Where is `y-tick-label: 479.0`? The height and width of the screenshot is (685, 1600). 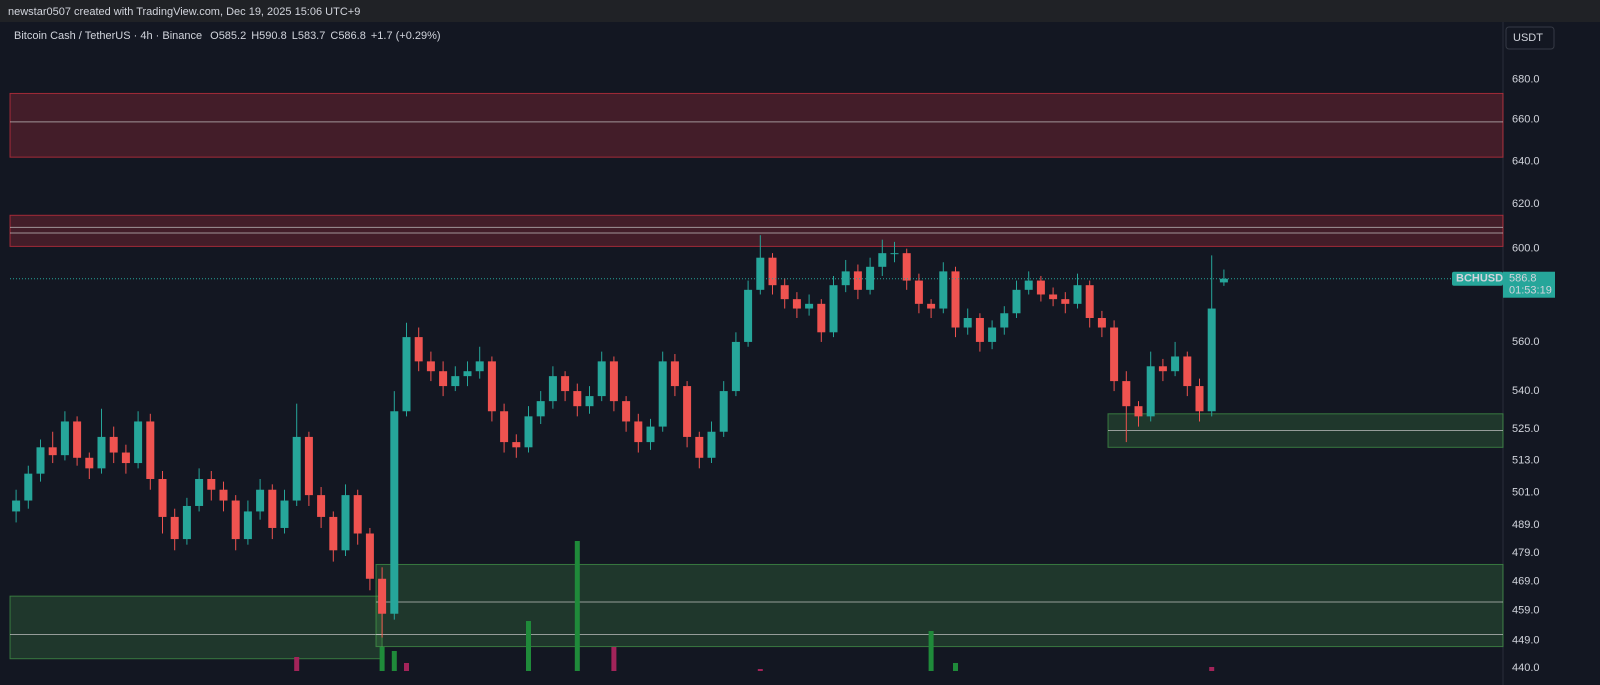
y-tick-label: 479.0 is located at coordinates (1526, 553).